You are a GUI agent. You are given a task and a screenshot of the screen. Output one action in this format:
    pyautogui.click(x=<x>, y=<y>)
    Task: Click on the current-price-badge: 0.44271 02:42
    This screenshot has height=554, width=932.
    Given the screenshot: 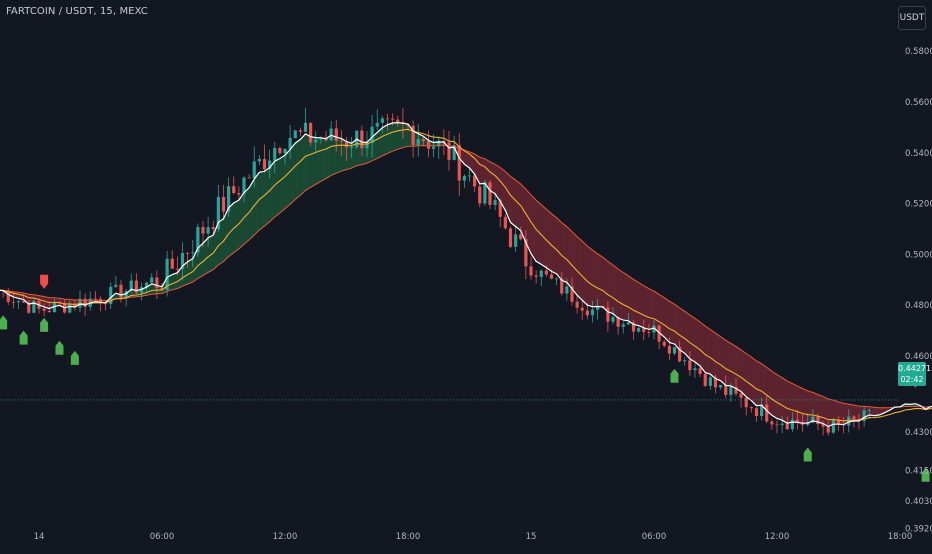 What is the action you would take?
    pyautogui.click(x=912, y=374)
    